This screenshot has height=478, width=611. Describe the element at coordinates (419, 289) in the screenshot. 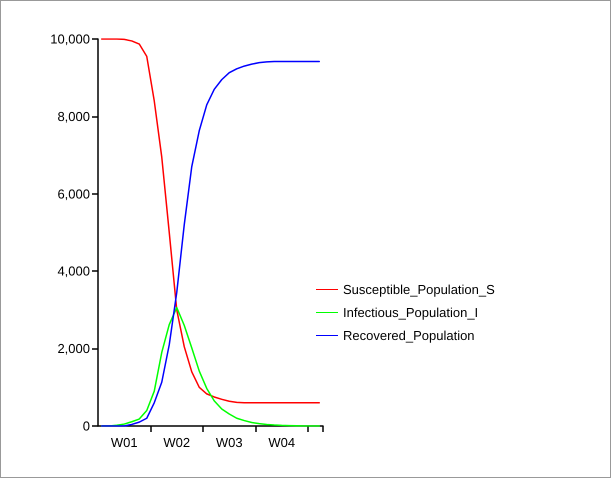

I see `legend-label: Susceptible_Population_S` at that location.